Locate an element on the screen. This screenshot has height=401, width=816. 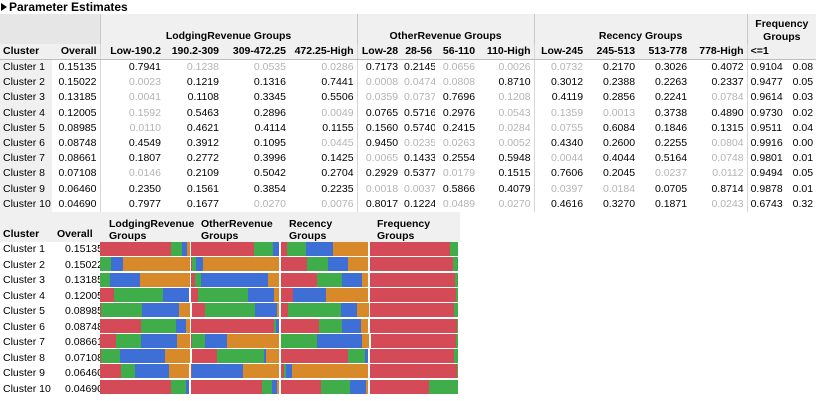
estimate-cell: 0.0804 is located at coordinates (727, 143).